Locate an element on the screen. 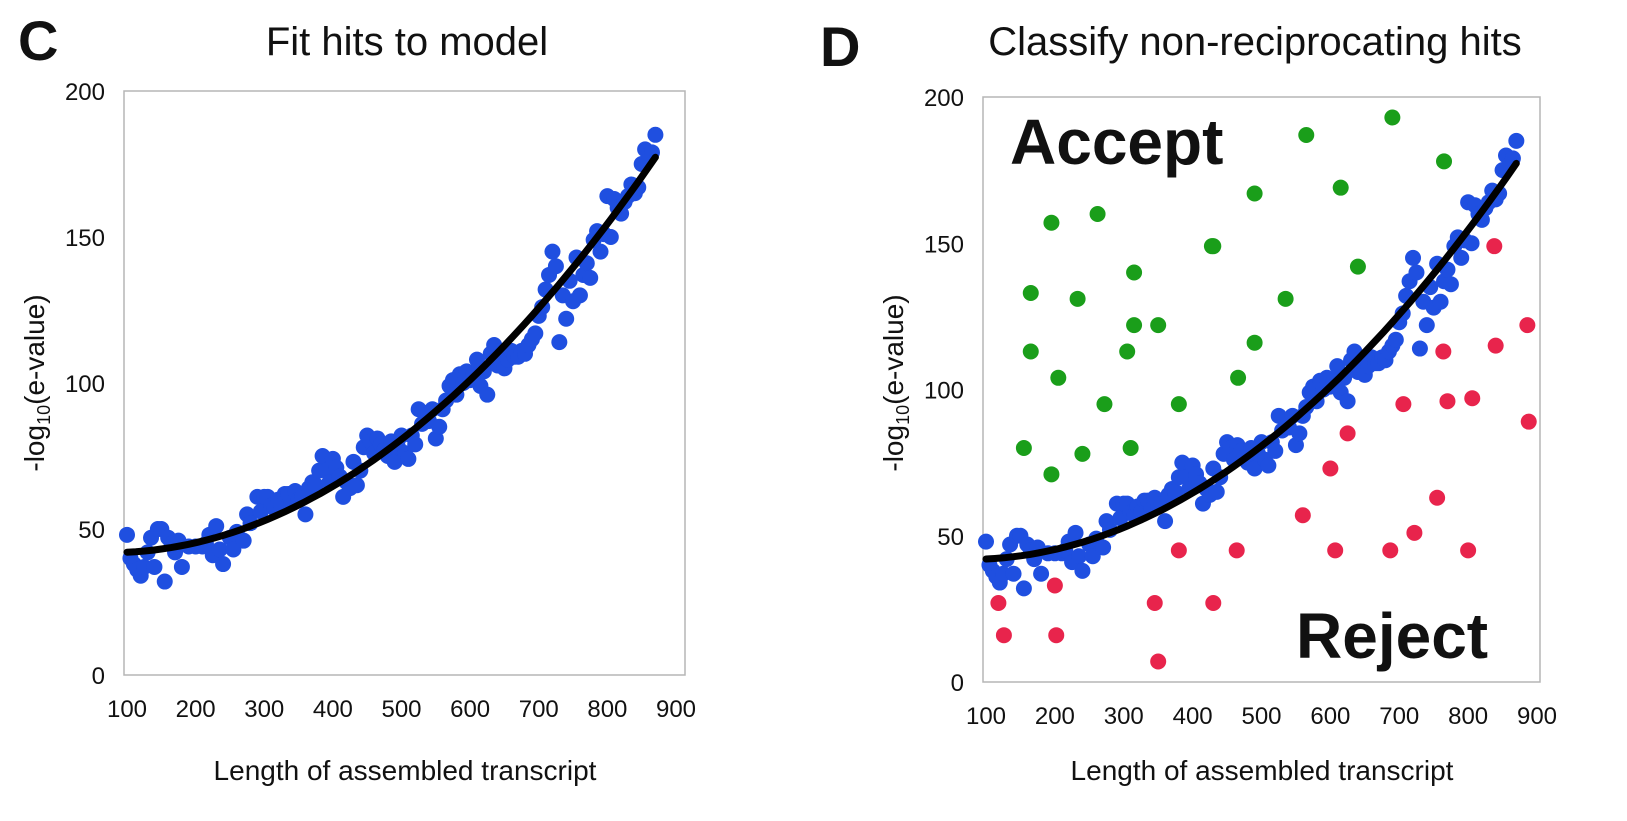 The width and height of the screenshot is (1627, 821). panel-d-title: Classify non-reciprocating hits is located at coordinates (1255, 42).